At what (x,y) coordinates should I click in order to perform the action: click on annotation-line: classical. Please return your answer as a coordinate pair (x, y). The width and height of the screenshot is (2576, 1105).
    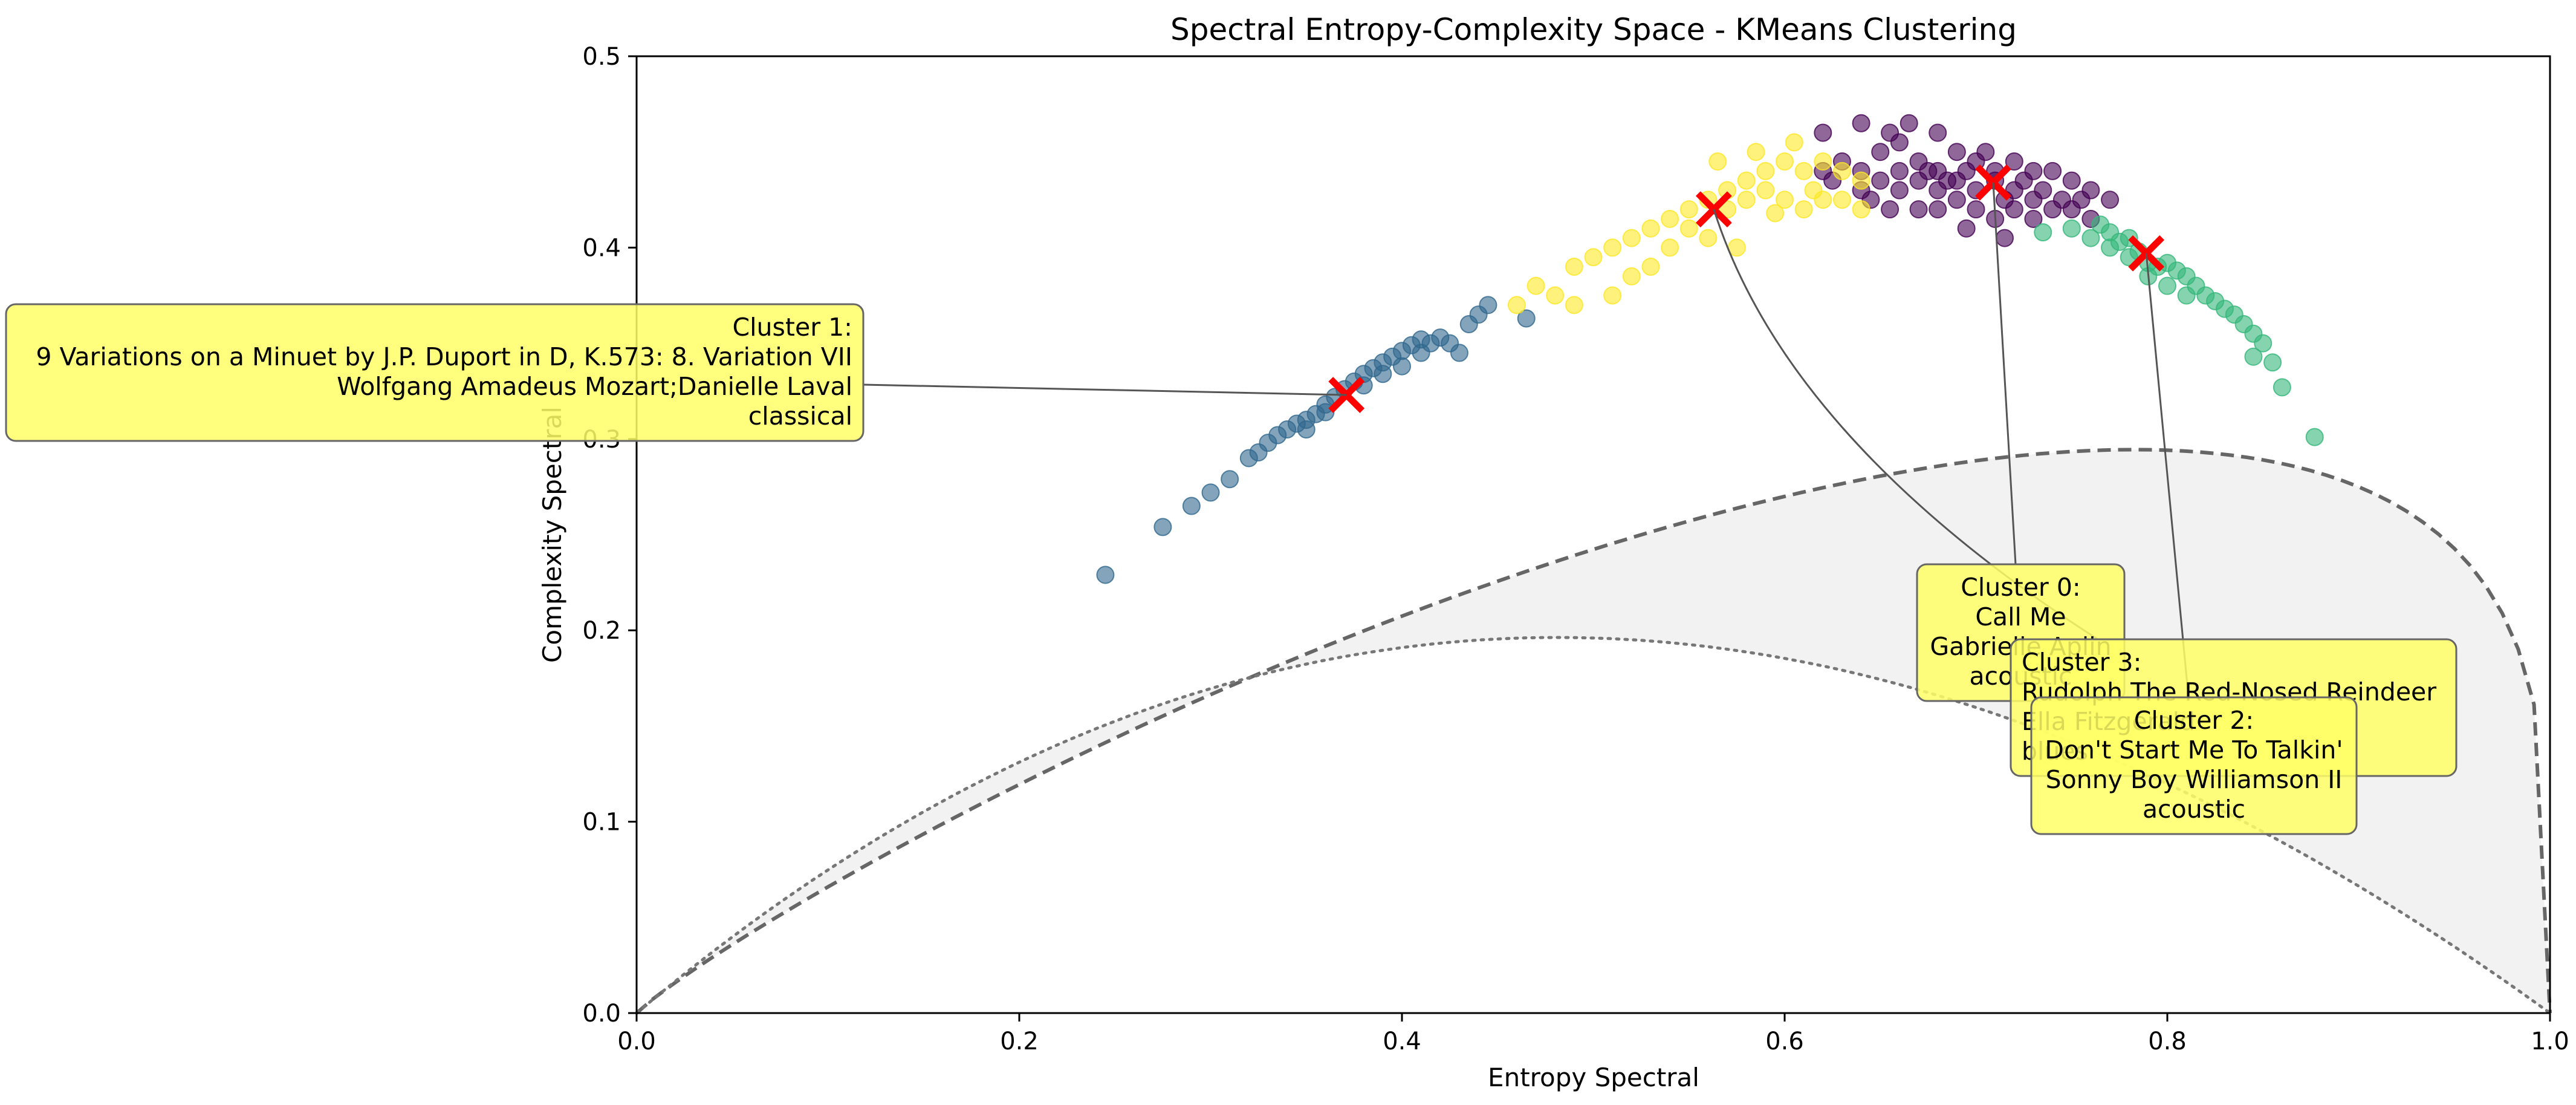
    Looking at the image, I should click on (800, 416).